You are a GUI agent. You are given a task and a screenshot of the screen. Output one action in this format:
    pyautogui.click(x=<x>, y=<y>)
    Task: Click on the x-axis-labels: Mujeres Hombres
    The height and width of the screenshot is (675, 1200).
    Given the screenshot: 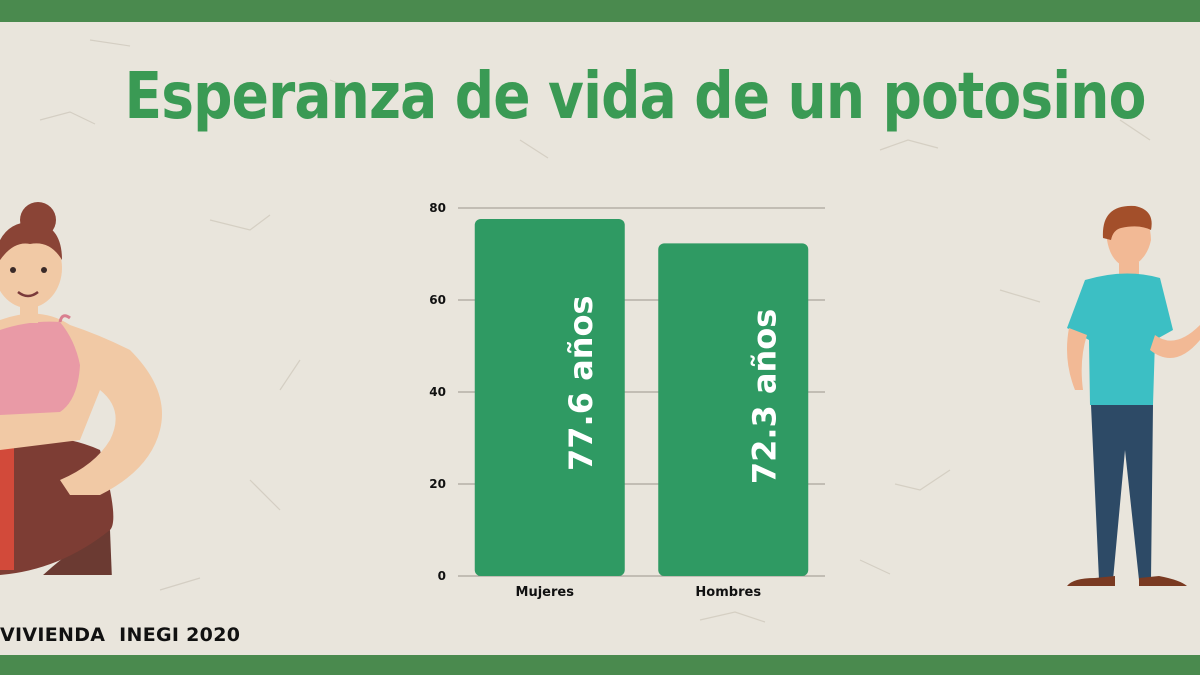 What is the action you would take?
    pyautogui.click(x=639, y=592)
    